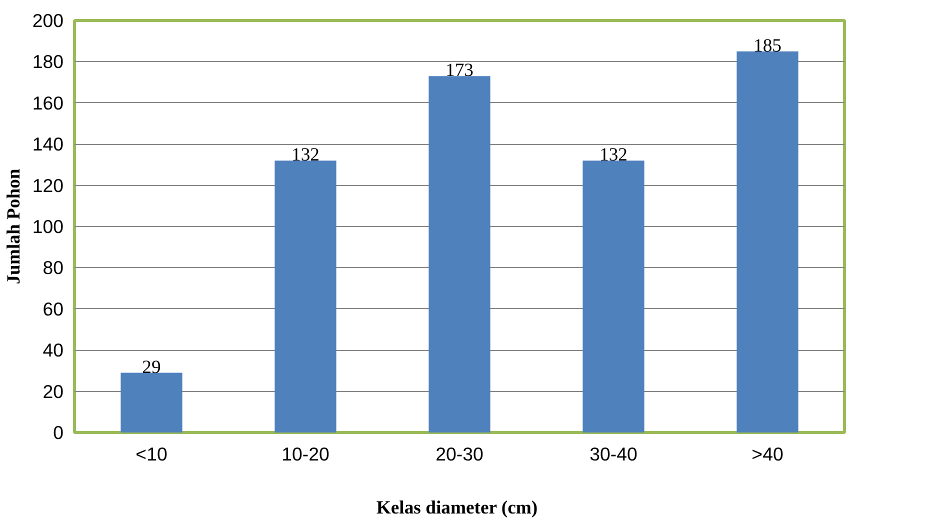  I want to click on y-axis-title: Jumlah Pohon, so click(13, 226).